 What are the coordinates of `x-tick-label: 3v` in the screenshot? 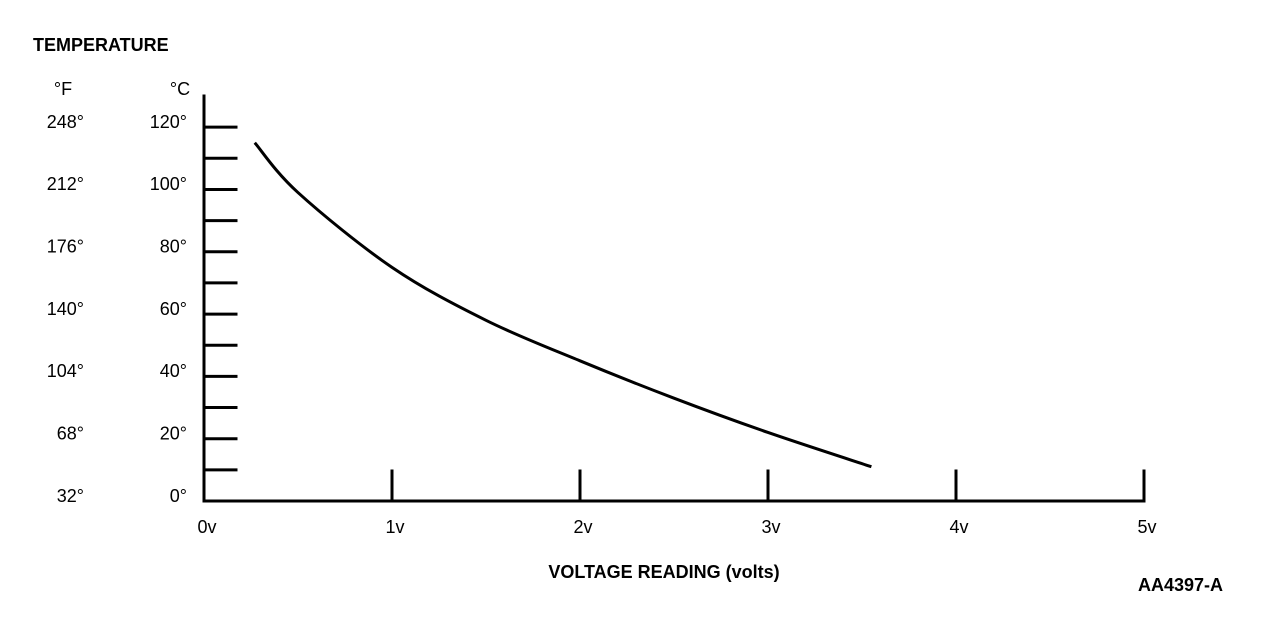 It's located at (770, 527).